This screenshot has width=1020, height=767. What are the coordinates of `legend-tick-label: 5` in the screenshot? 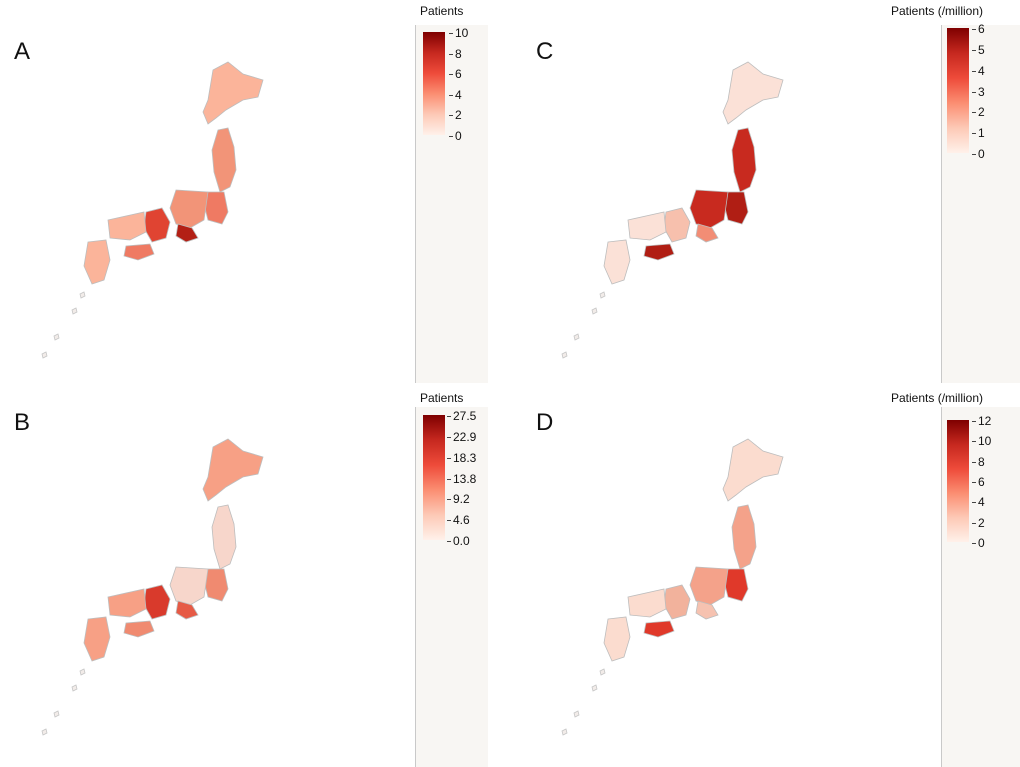 It's located at (978, 49).